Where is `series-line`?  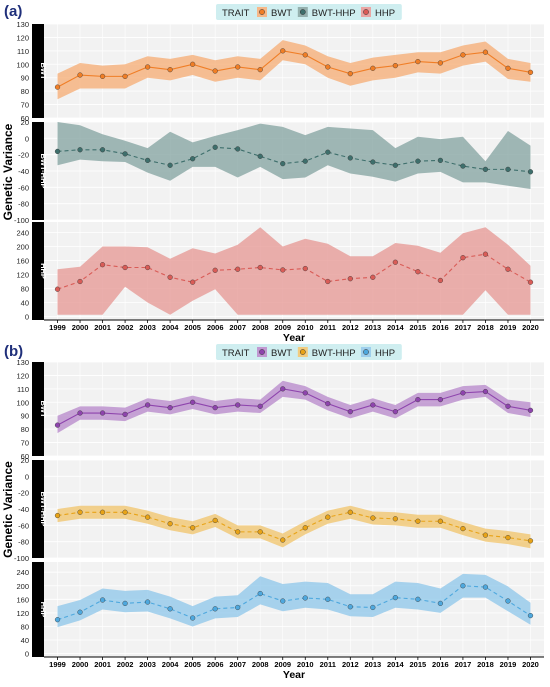 series-line is located at coordinates (294, 526).